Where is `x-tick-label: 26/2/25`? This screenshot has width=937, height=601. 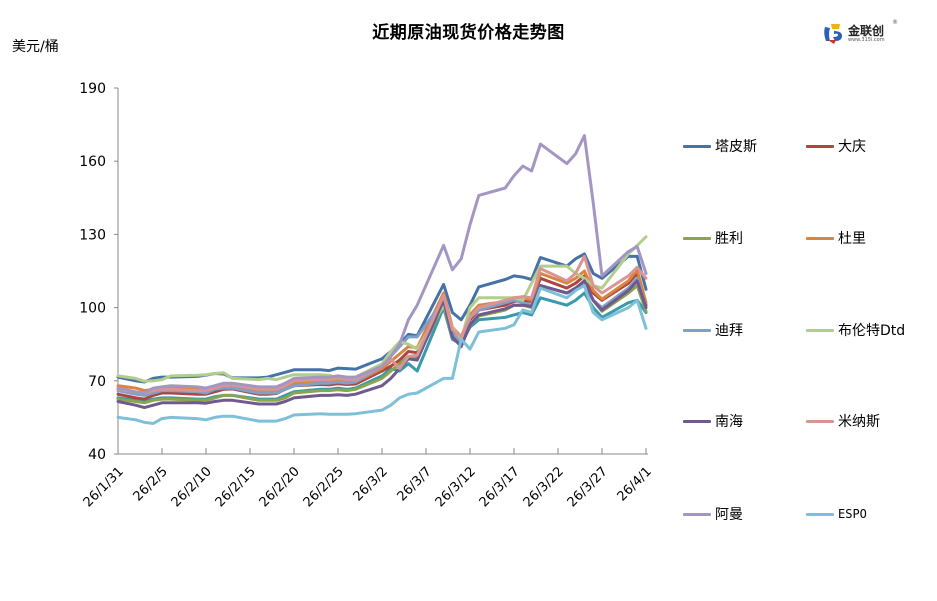 x-tick-label: 26/2/25 is located at coordinates (324, 487).